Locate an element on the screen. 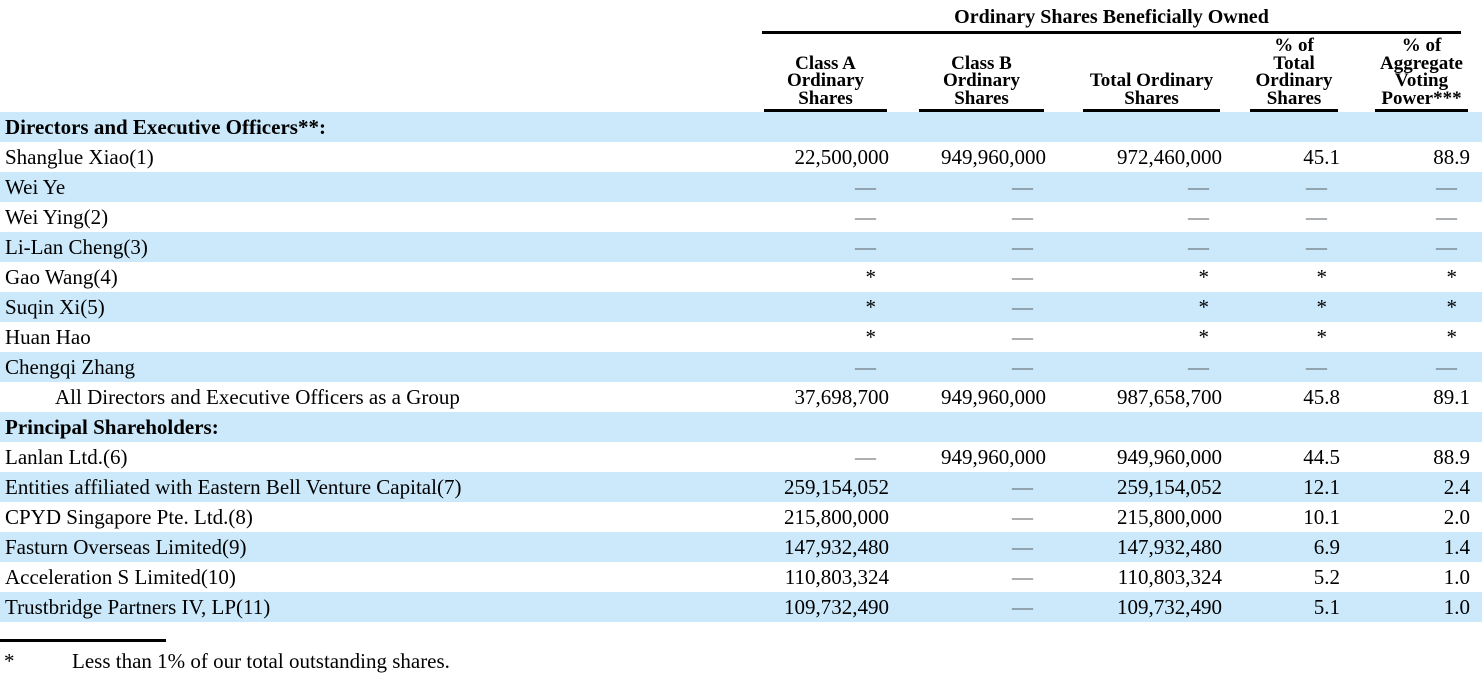 The image size is (1482, 686). table-row: Suqin Xi(5) * — * * * is located at coordinates (741, 307).